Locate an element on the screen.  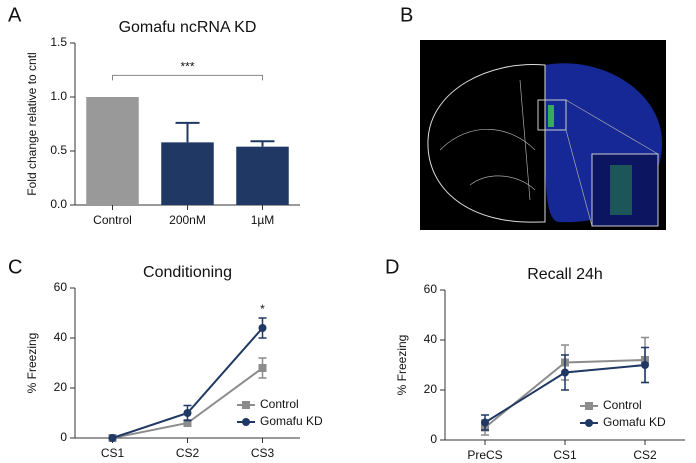
x-tick-label: PreCS is located at coordinates (484, 455).